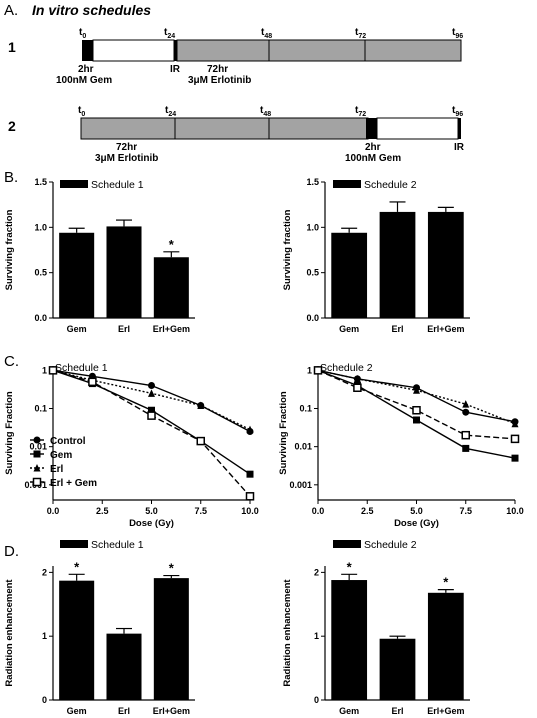 The width and height of the screenshot is (537, 718). I want to click on legend-label-control: Control, so click(68, 441).